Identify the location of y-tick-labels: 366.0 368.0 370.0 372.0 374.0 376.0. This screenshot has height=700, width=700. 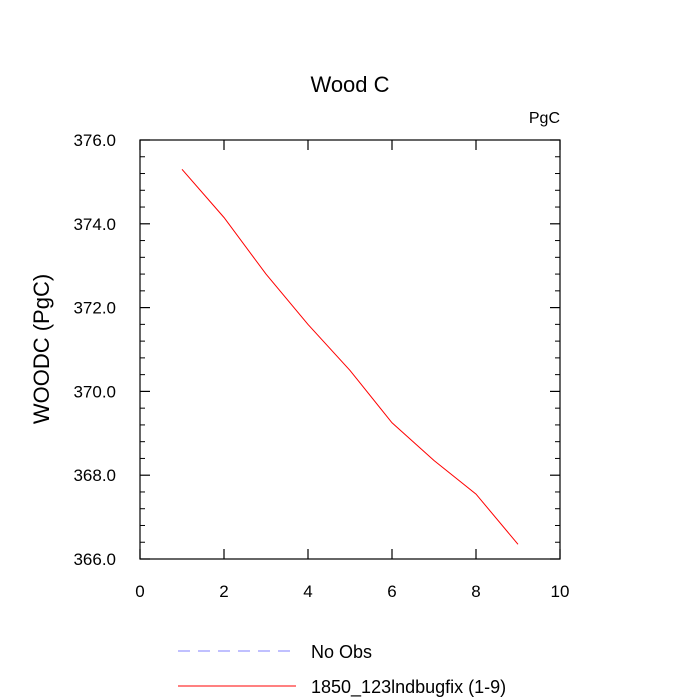
(94, 350).